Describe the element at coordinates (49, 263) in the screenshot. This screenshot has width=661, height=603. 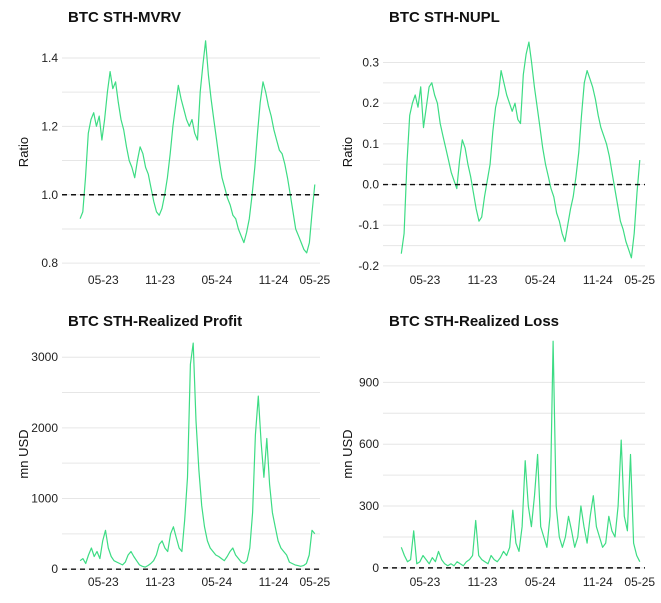
I see `y-tick-label: 0.8` at that location.